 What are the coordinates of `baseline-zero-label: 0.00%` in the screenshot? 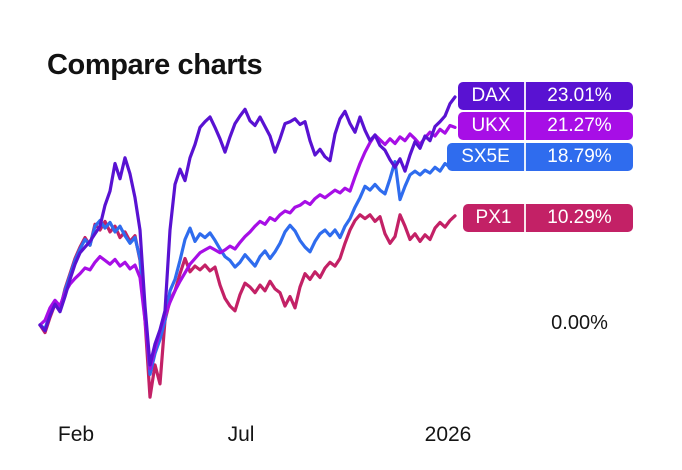 It's located at (579, 323).